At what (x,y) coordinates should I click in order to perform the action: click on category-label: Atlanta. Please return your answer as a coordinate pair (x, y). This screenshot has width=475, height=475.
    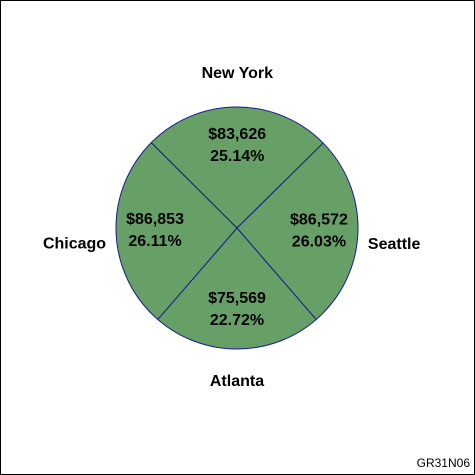
    Looking at the image, I should click on (237, 381).